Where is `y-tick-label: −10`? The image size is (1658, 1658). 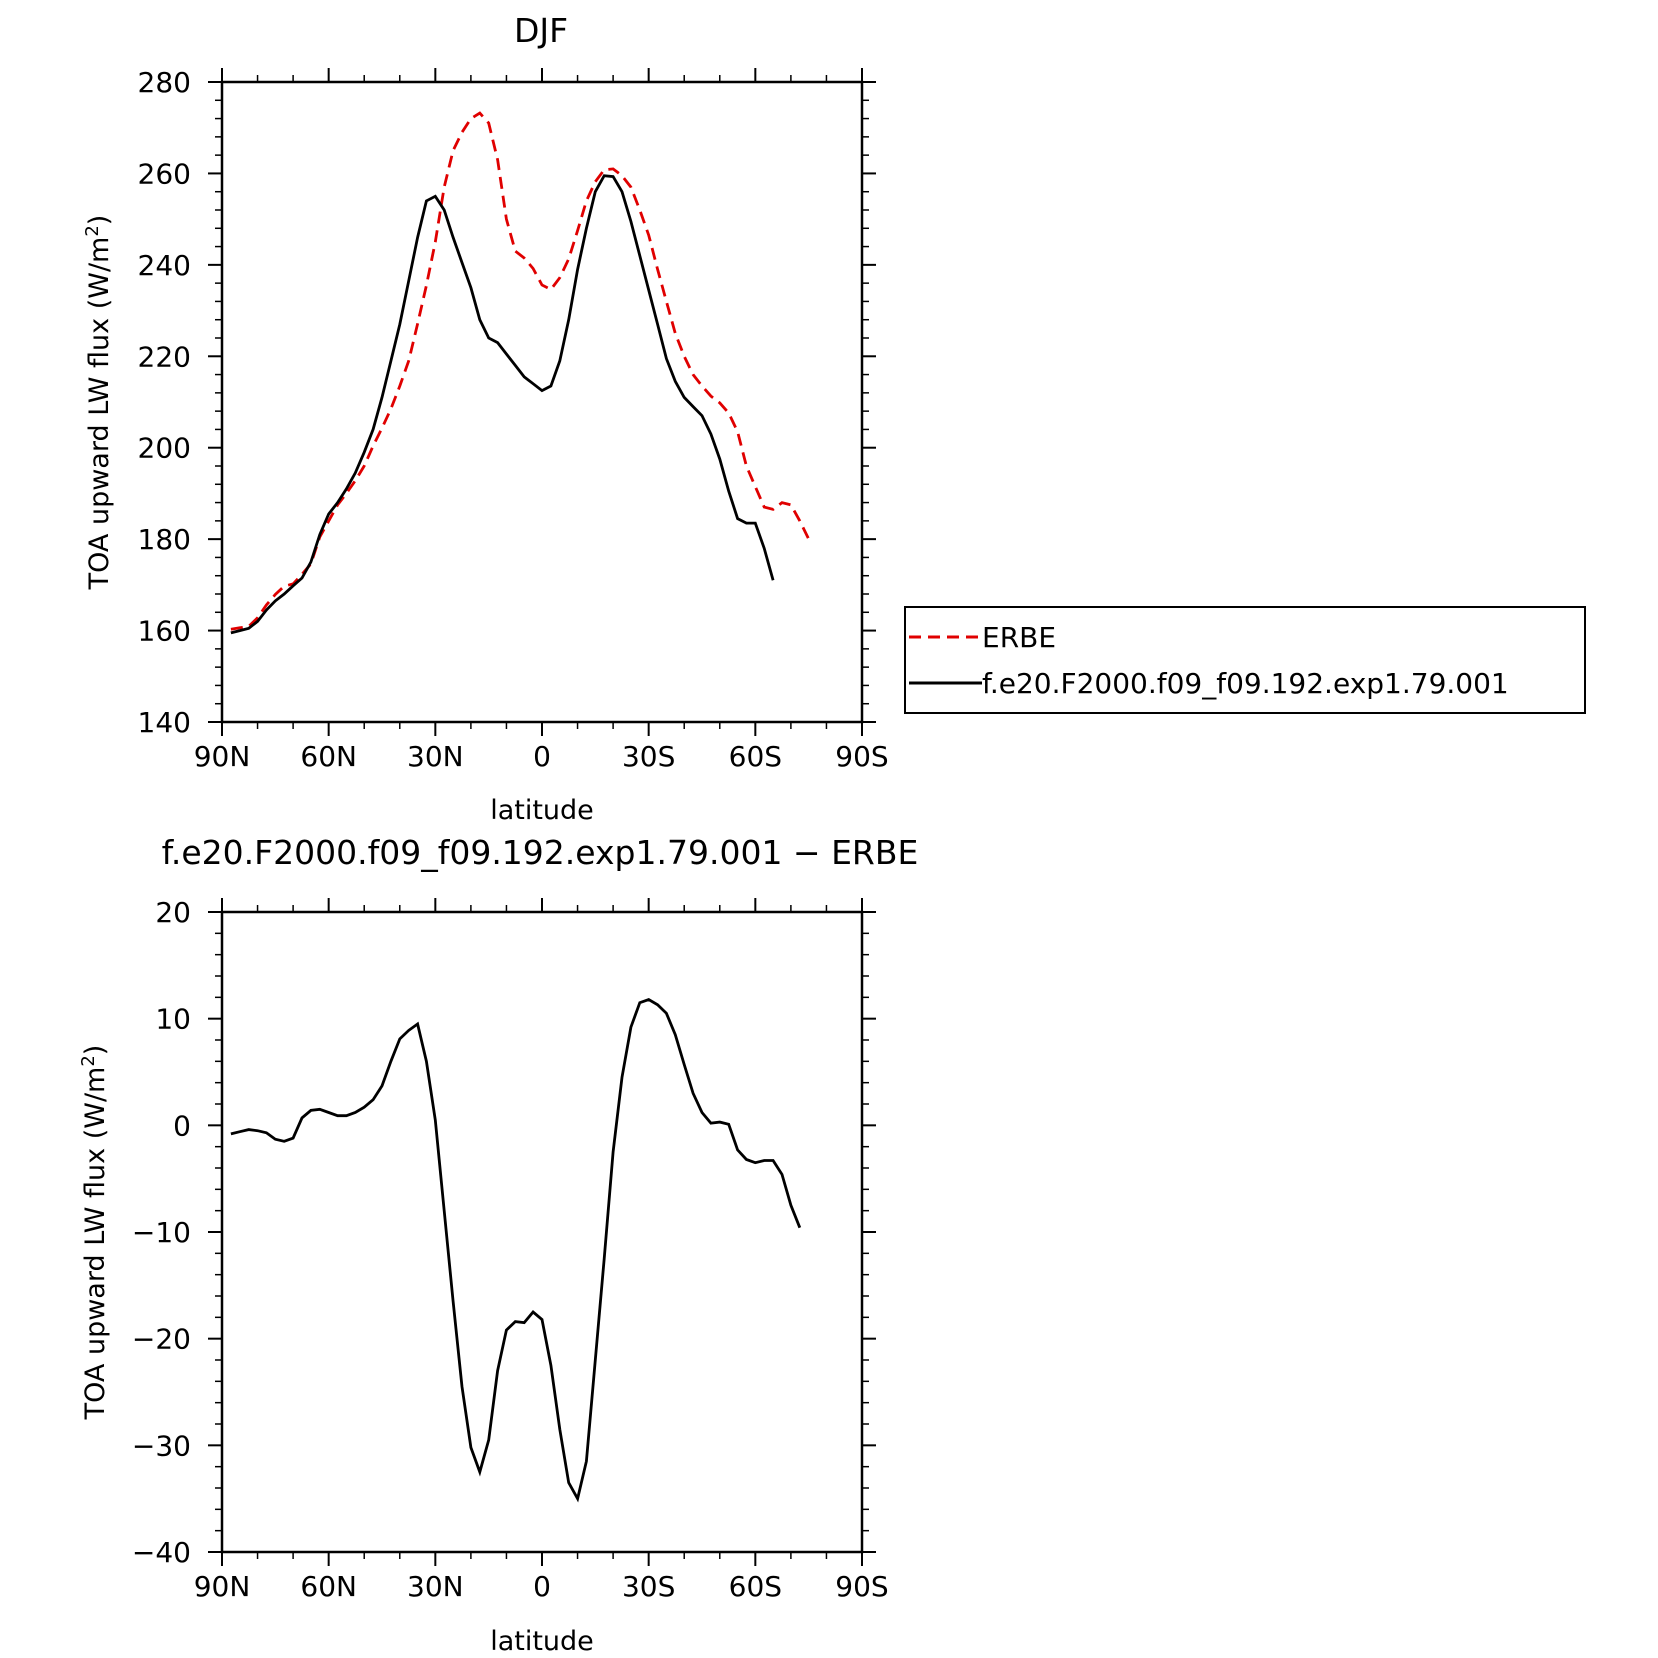
y-tick-label: −10 is located at coordinates (161, 1232).